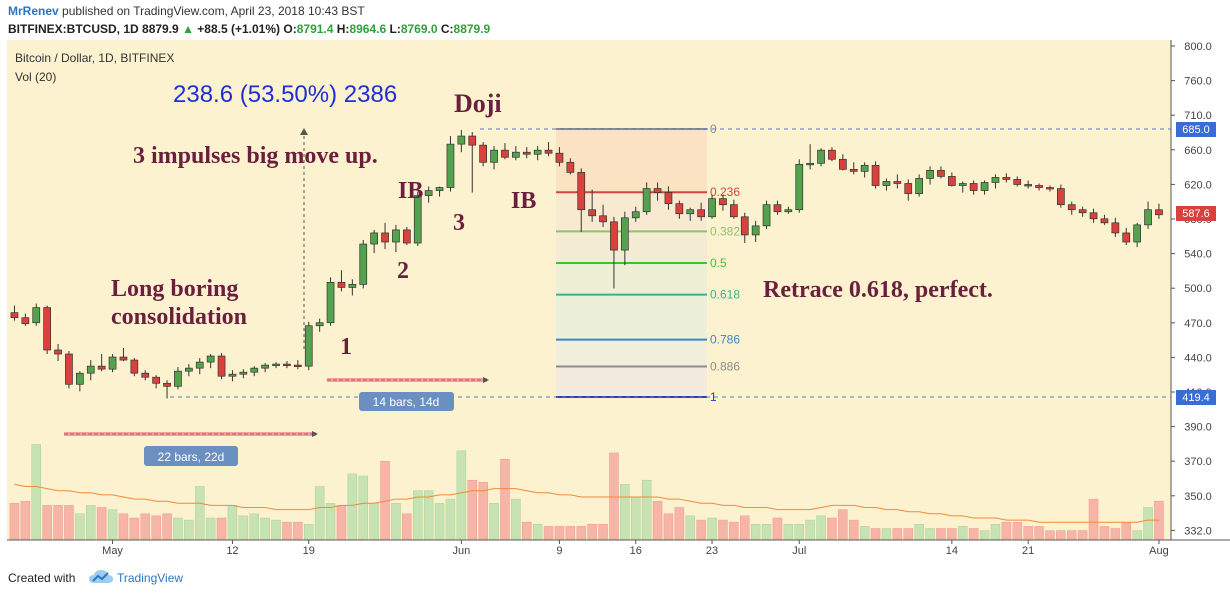 The width and height of the screenshot is (1230, 595). What do you see at coordinates (33, 11) in the screenshot?
I see `author-link: MrRenev` at bounding box center [33, 11].